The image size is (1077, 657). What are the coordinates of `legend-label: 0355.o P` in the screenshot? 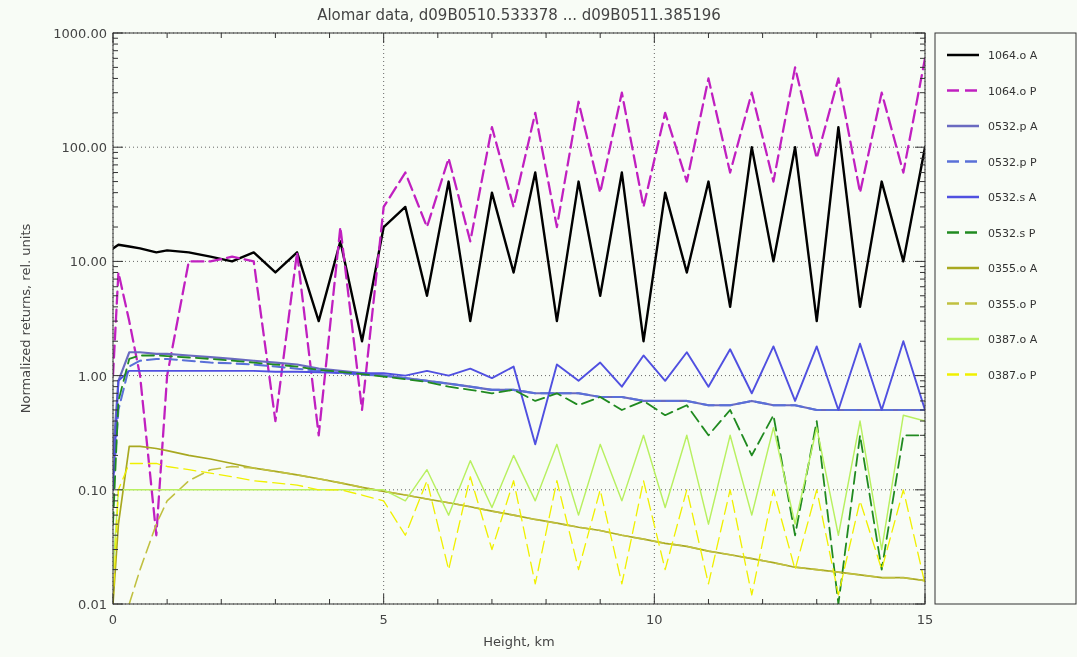 It's located at (1012, 304).